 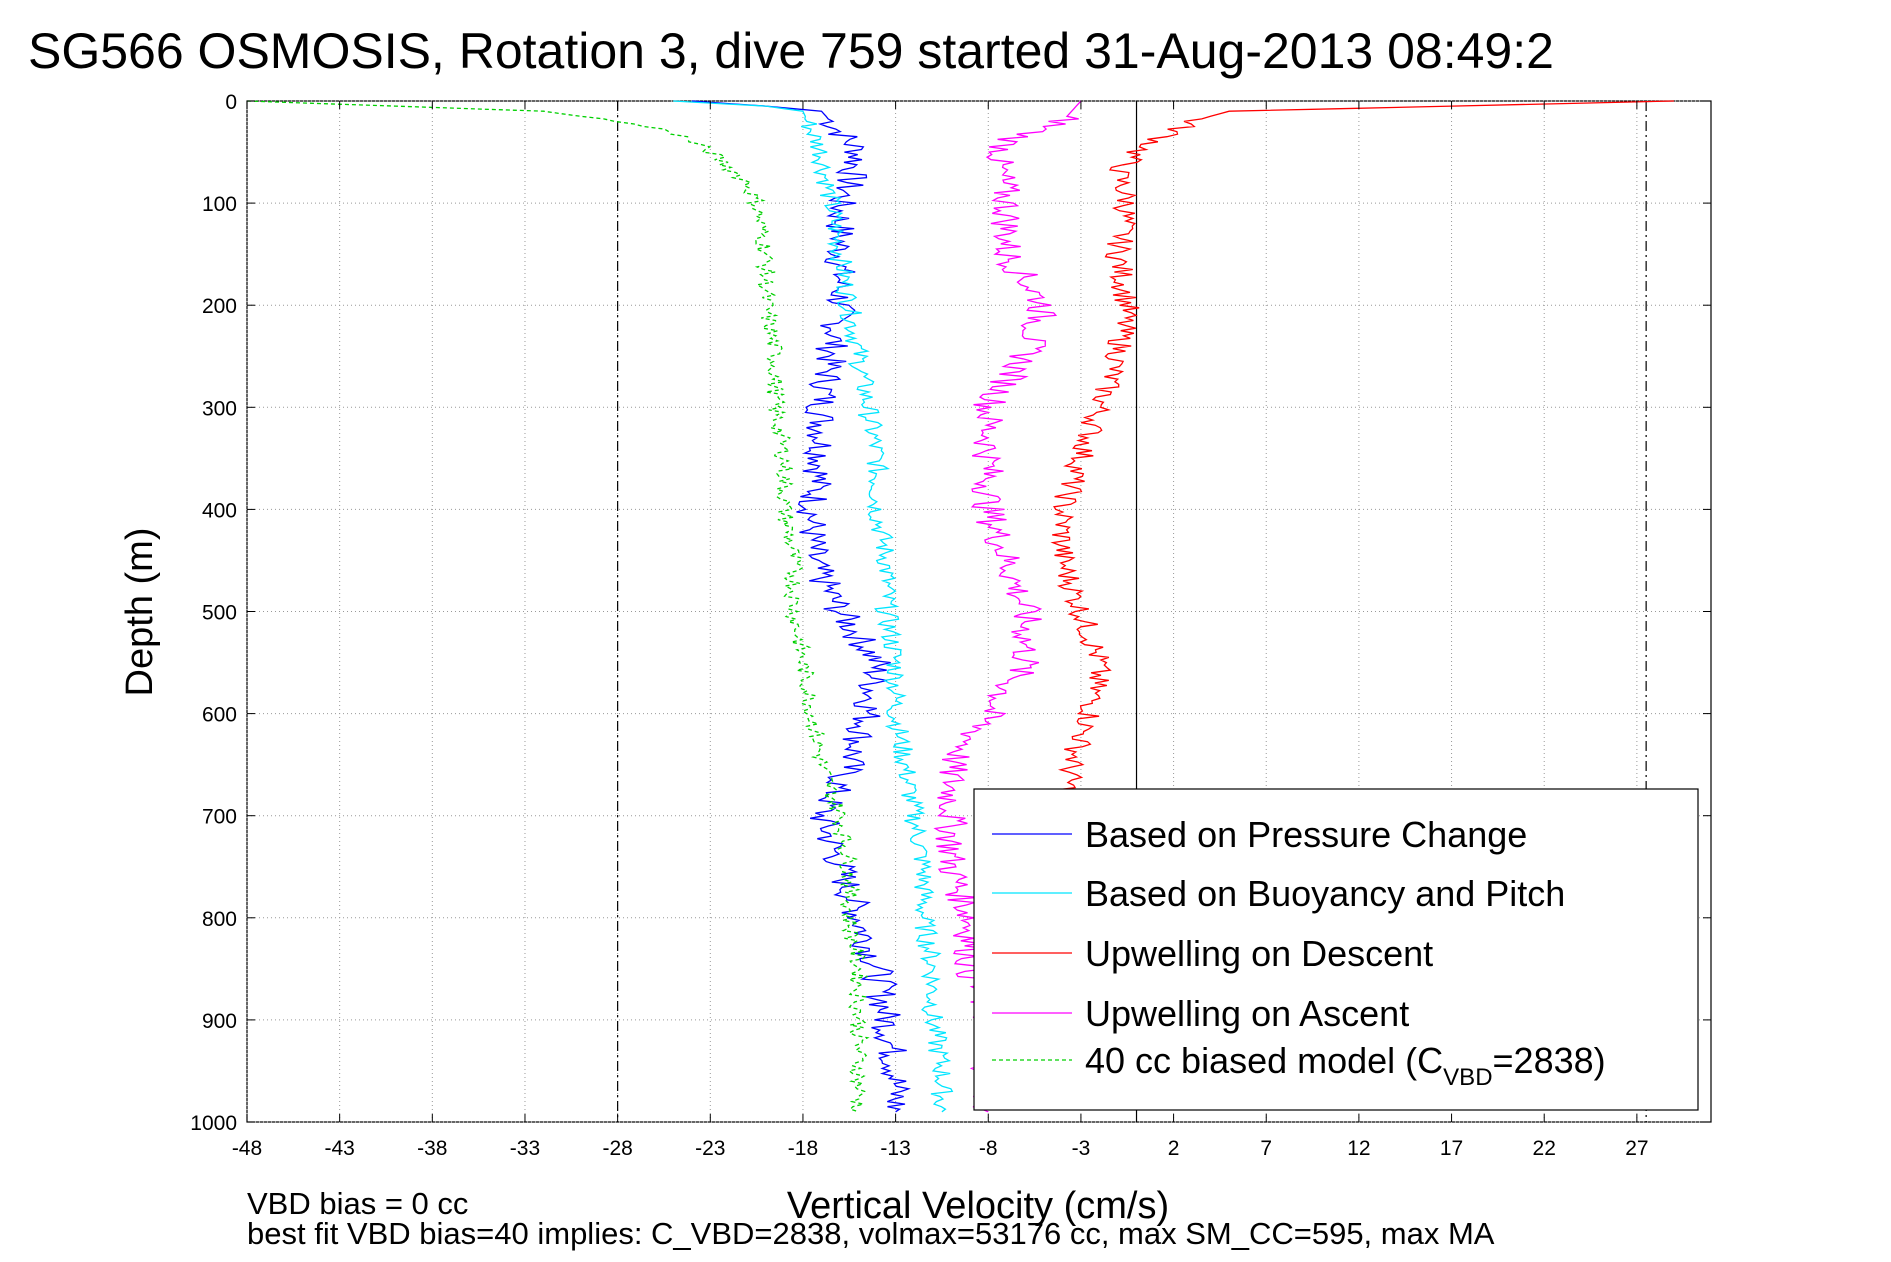 What do you see at coordinates (219, 204) in the screenshot?
I see `y-tick-label: 100` at bounding box center [219, 204].